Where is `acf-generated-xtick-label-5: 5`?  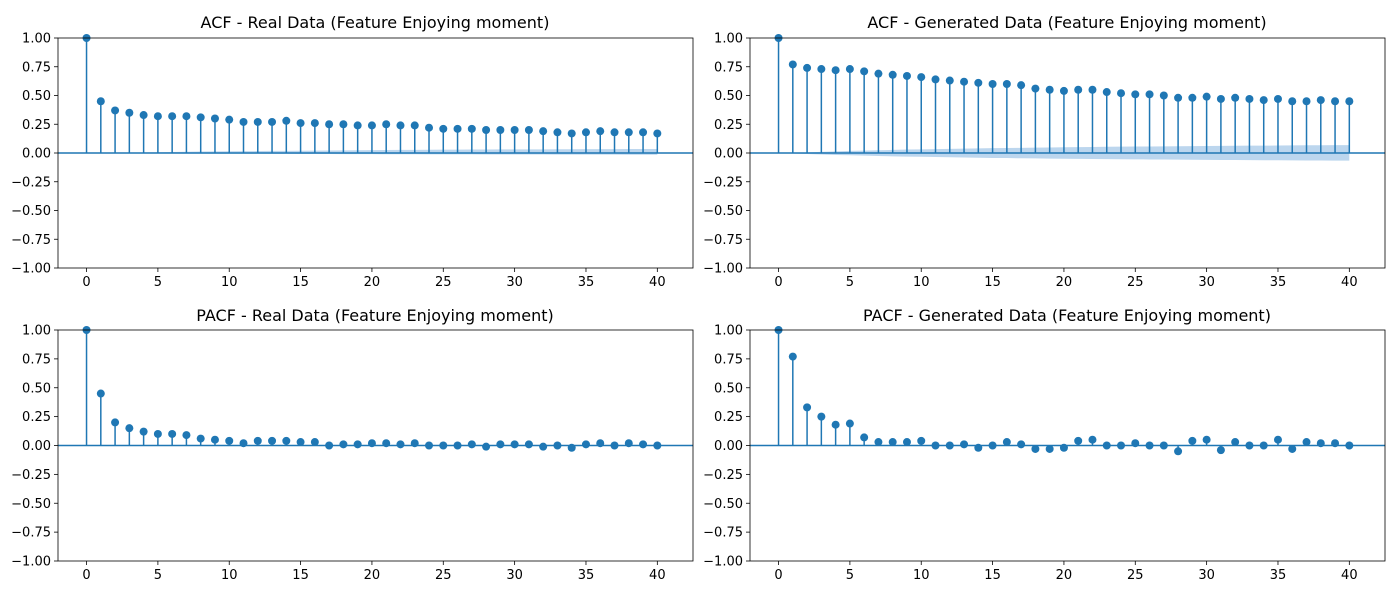 acf-generated-xtick-label-5: 5 is located at coordinates (850, 282).